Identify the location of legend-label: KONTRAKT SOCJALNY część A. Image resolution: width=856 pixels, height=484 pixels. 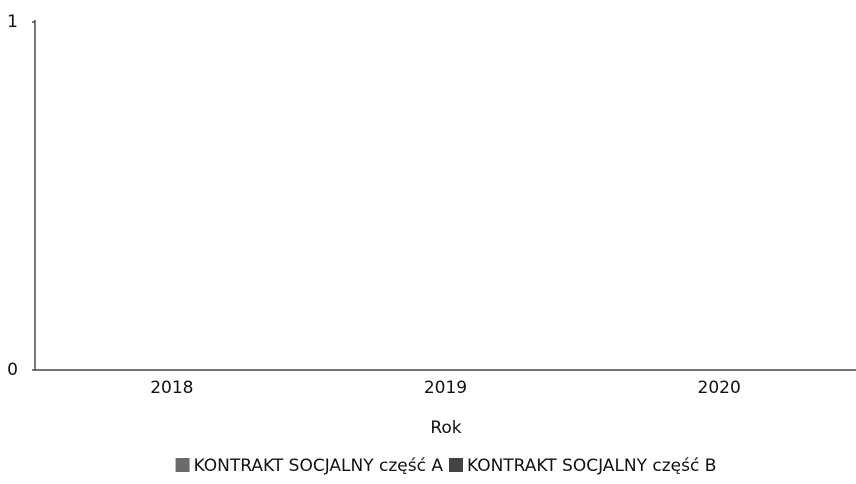
(319, 466).